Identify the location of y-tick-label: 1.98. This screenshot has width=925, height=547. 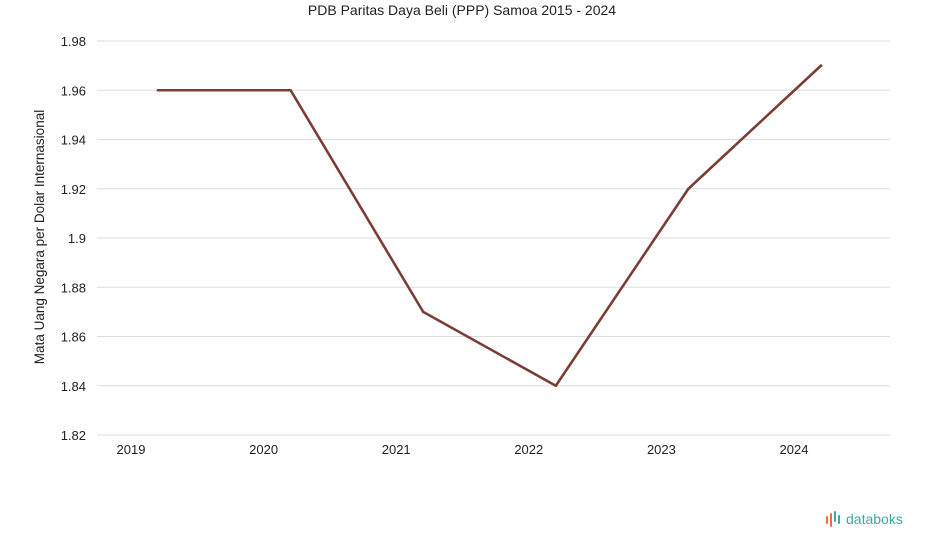
(73, 41).